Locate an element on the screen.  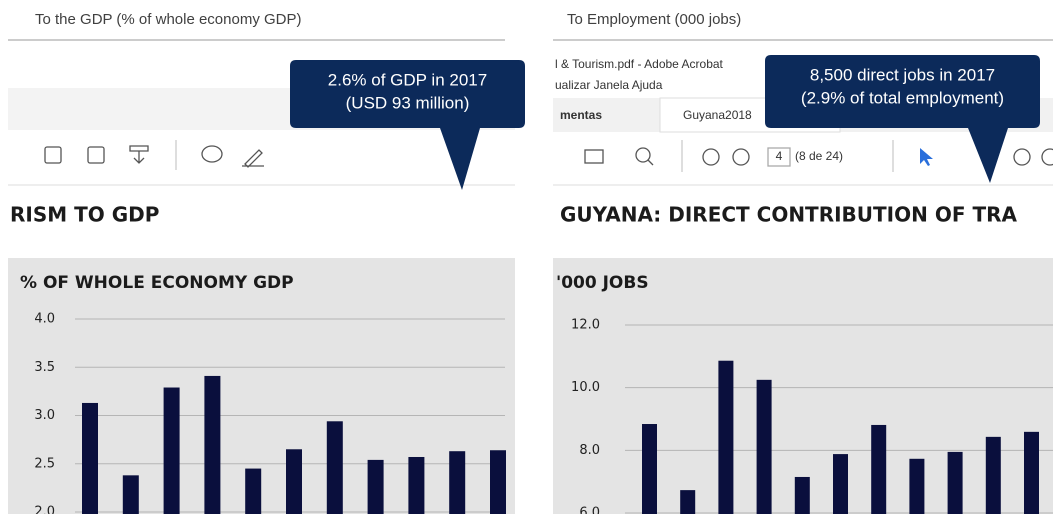
screen-text: l & Tourism.pdf - Adobe Acrobat is located at coordinates (639, 64).